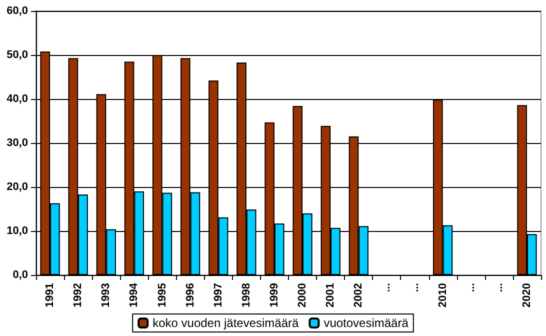 The width and height of the screenshot is (546, 336). Describe the element at coordinates (246, 295) in the screenshot. I see `x-tick-label: 1998` at that location.